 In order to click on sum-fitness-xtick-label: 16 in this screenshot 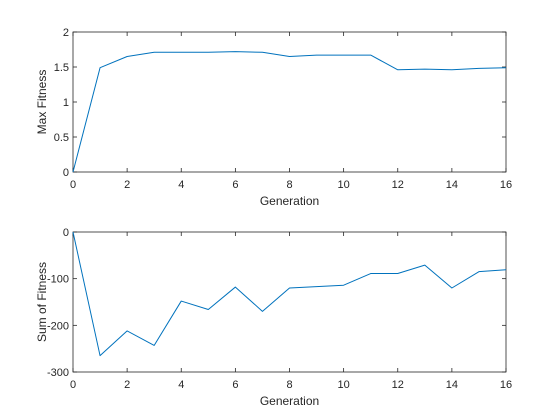, I will do `click(506, 385)`.